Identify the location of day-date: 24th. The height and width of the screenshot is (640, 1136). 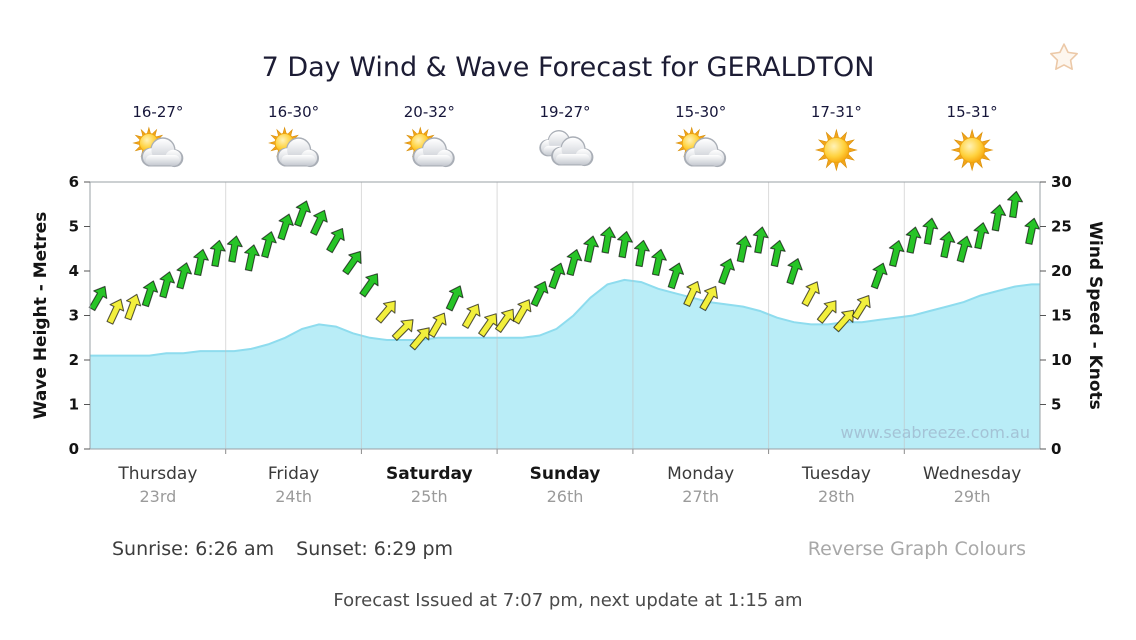
(293, 496).